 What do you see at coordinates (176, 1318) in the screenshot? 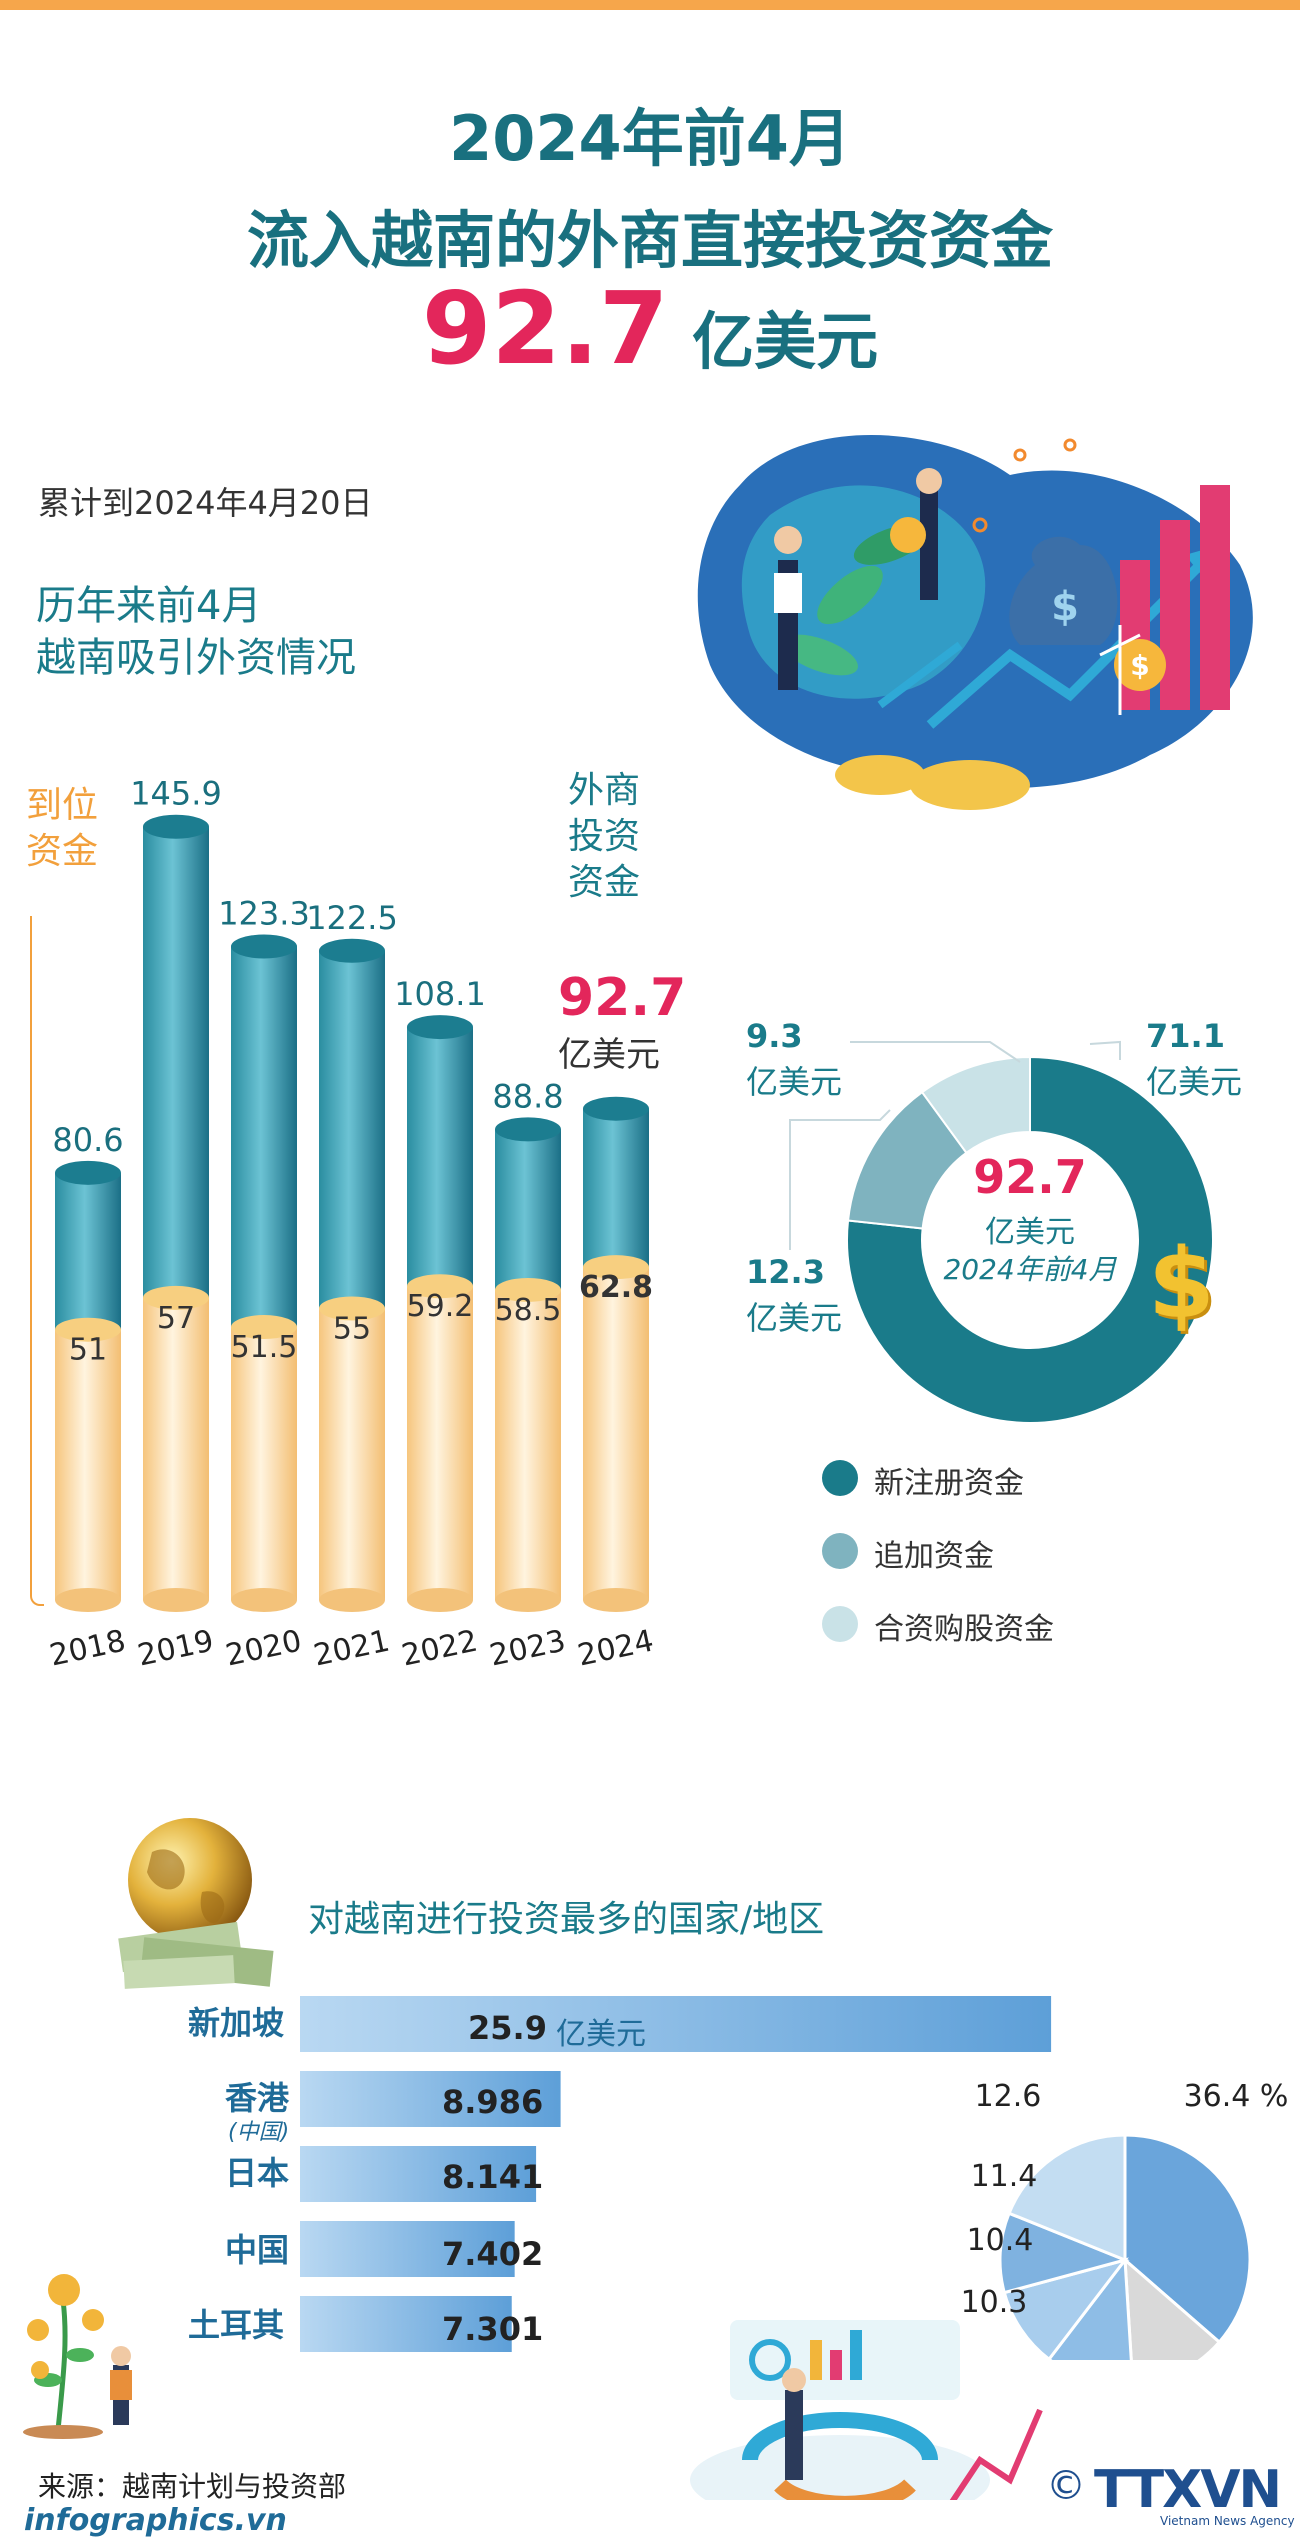
I see `value-disbursed-2019: 57` at bounding box center [176, 1318].